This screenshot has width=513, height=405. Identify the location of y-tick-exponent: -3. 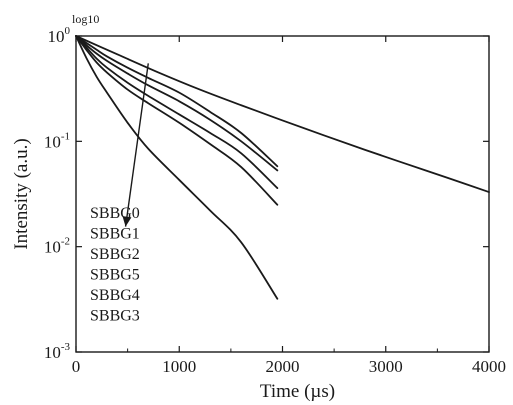
(66, 347).